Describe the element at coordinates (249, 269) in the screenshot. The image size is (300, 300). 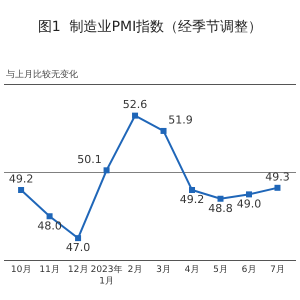
I see `x-tick-label: 6月` at that location.